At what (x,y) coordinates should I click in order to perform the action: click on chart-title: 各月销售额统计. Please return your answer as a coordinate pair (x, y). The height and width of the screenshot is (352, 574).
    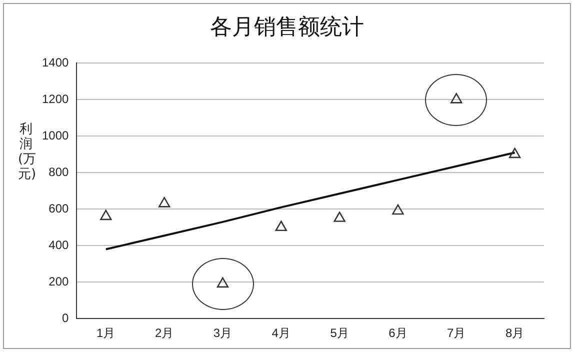
    Looking at the image, I should click on (287, 28).